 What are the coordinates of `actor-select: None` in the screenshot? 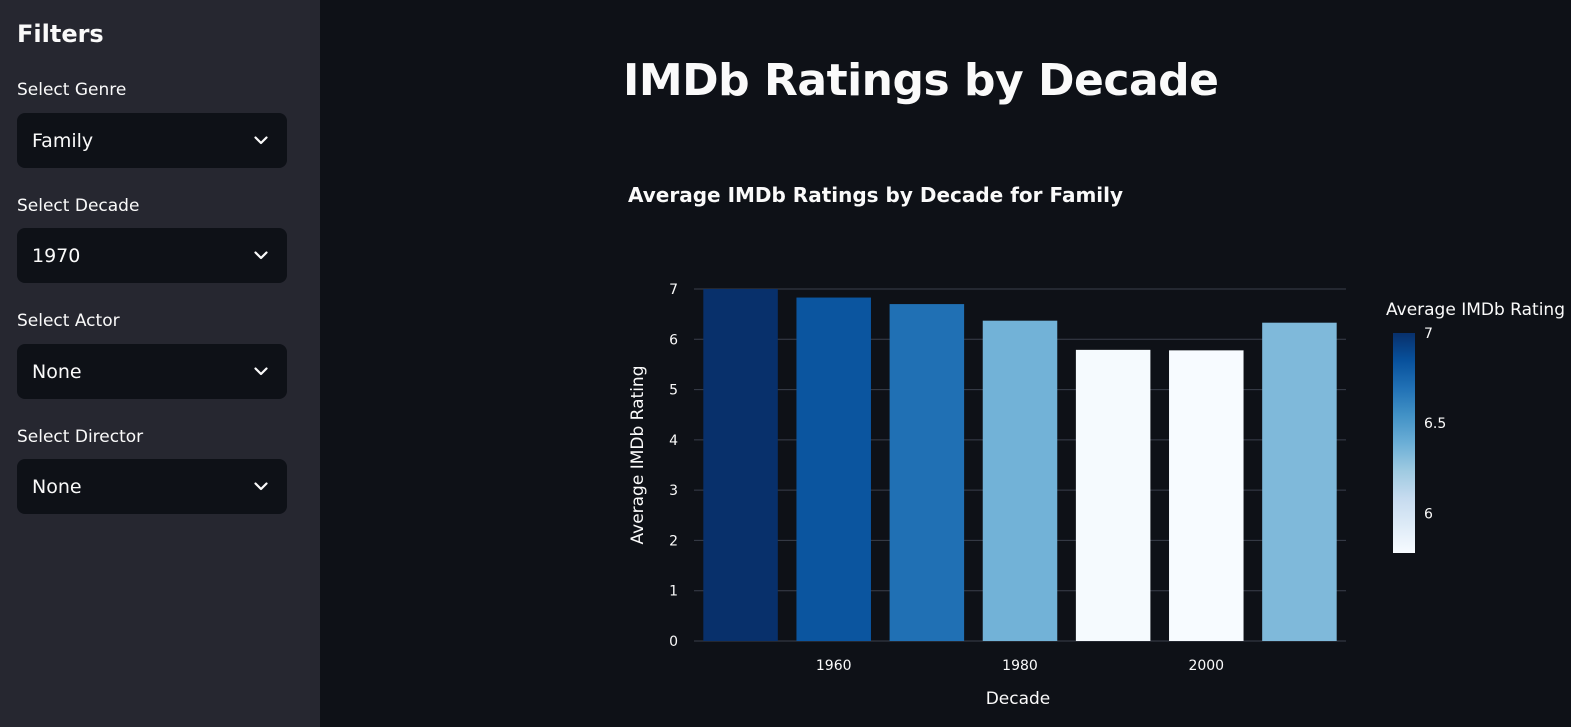 It's located at (152, 371).